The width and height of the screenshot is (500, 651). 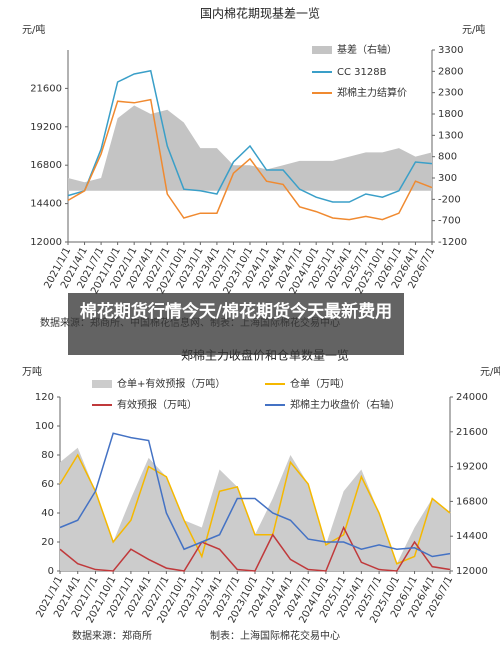 I want to click on y-tick-label: 40, so click(x=47, y=513).